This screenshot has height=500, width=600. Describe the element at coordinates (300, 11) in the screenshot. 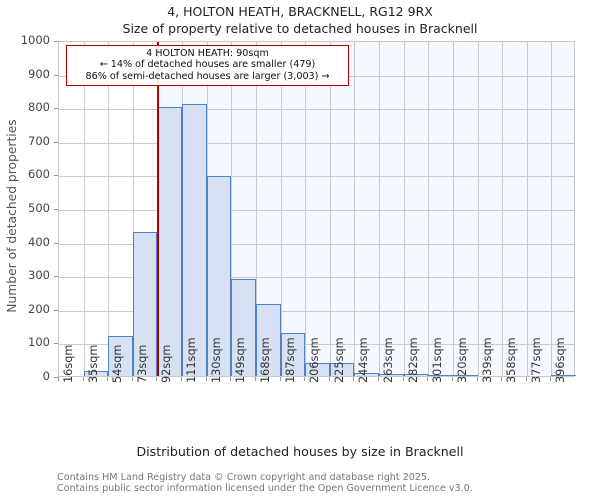

I see `page-title: 4, HOLTON HEATH, BRACKNELL, RG12 9RX` at that location.